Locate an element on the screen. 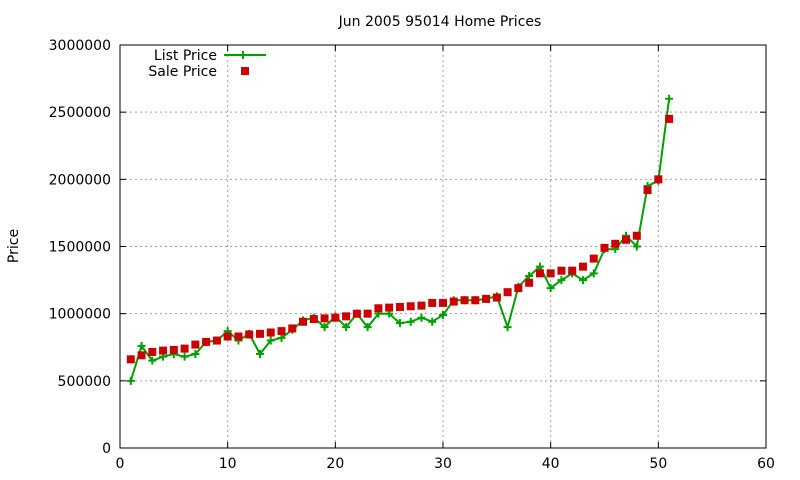 The image size is (800, 480). y-tick-label: 500000 is located at coordinates (84, 382).